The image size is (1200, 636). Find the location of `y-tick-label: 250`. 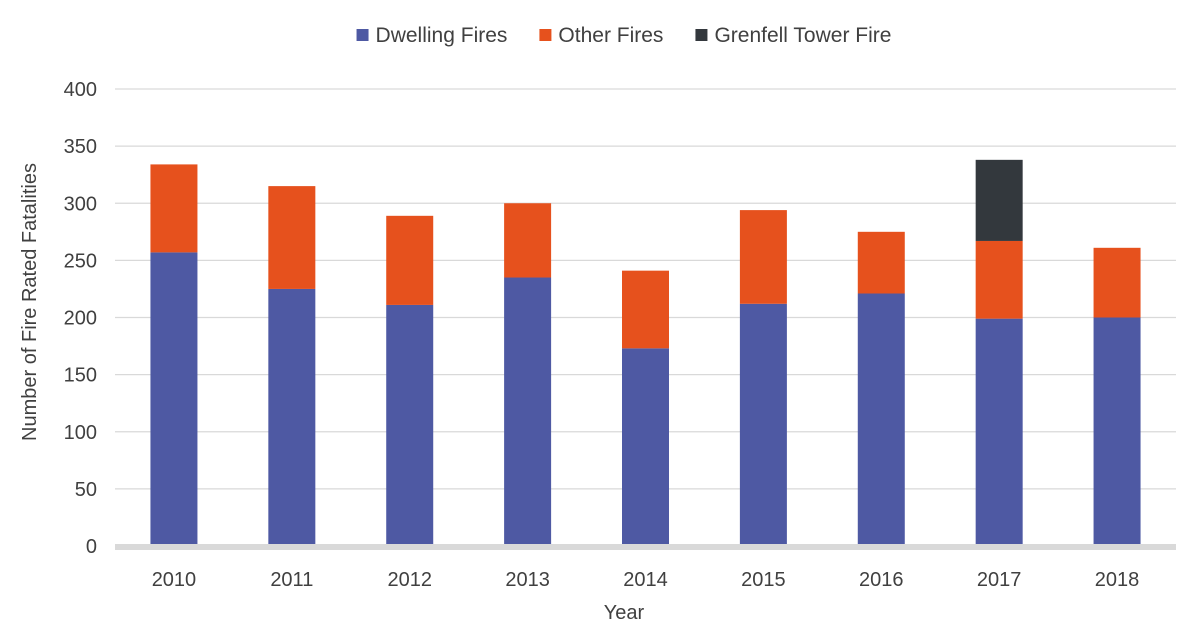

y-tick-label: 250 is located at coordinates (80, 261).